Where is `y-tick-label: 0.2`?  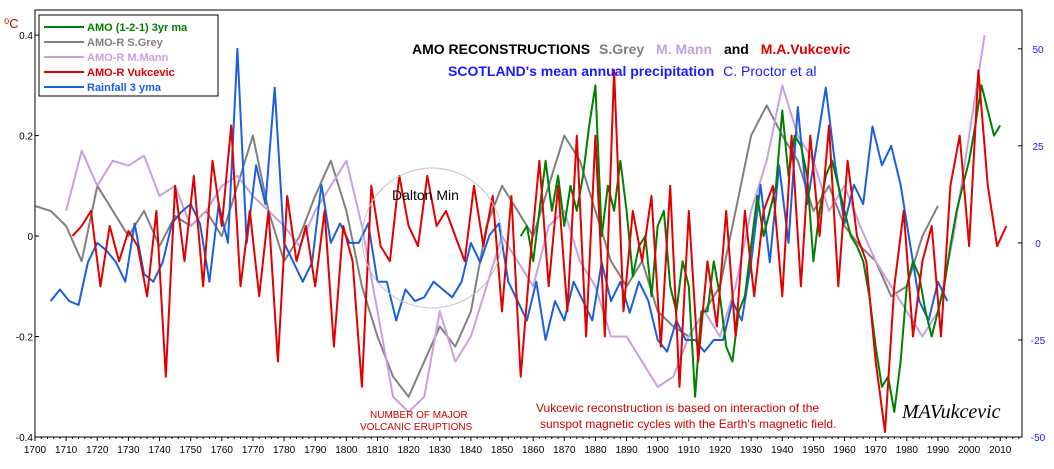 y-tick-label: 0.2 is located at coordinates (26, 137).